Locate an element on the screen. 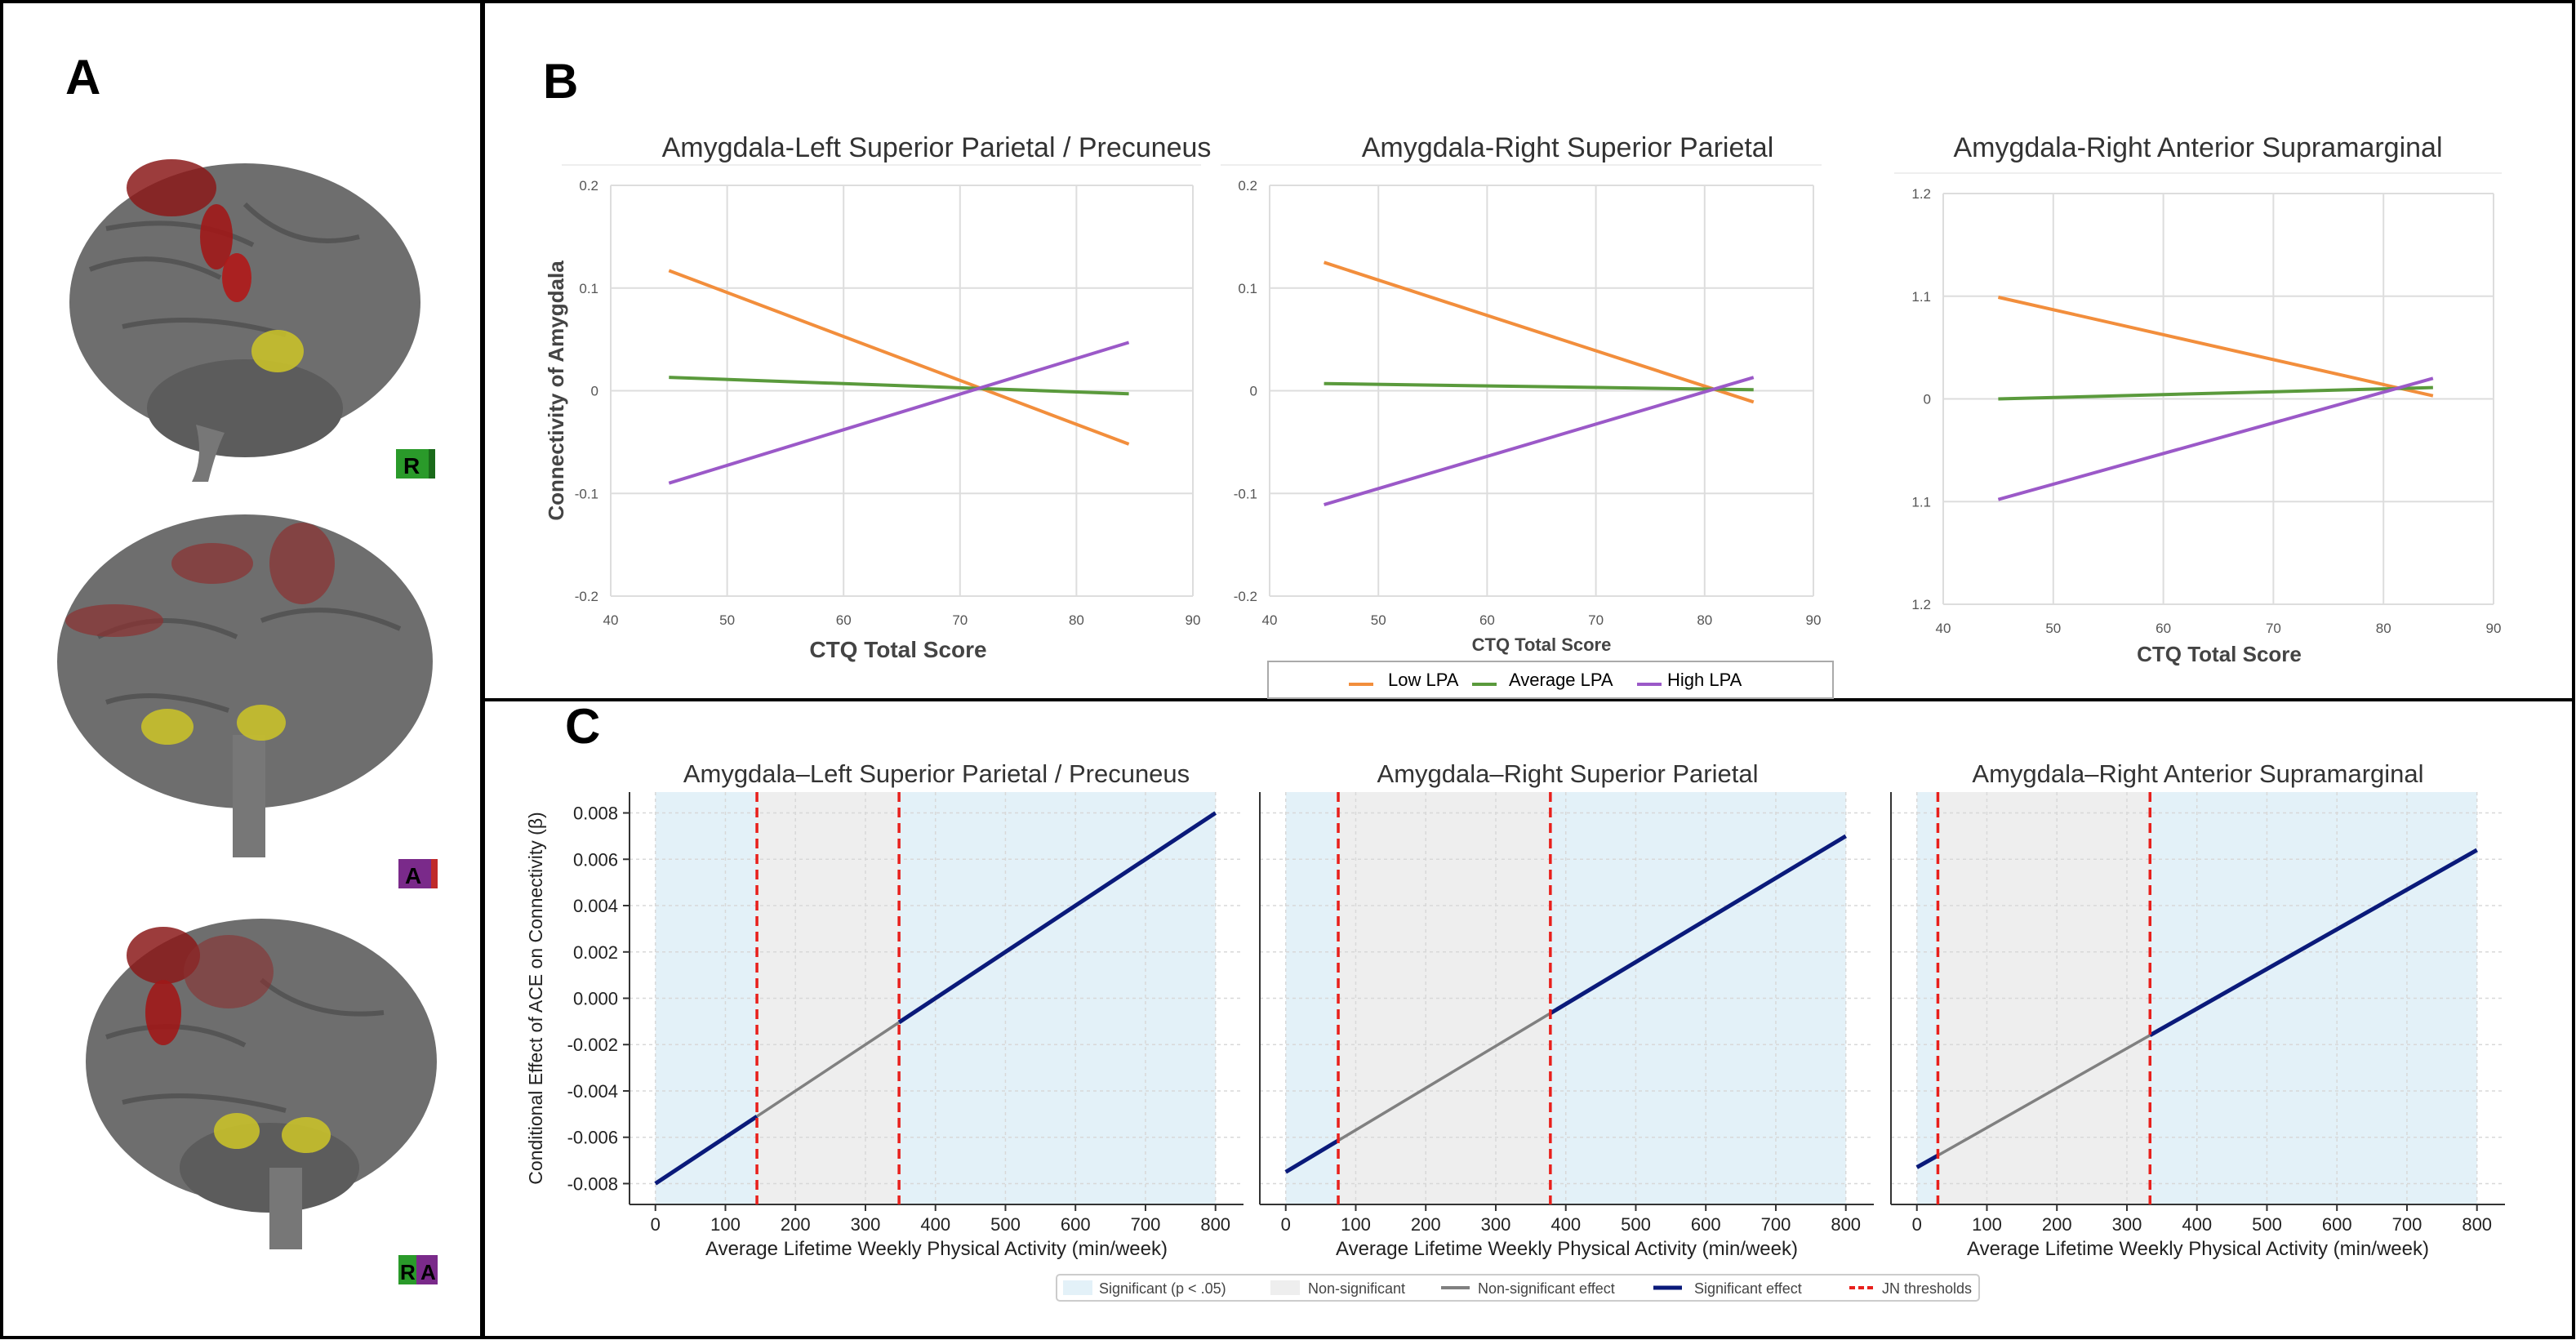 The width and height of the screenshot is (2576, 1340). legend-label-average: Average LPA is located at coordinates (1561, 680).